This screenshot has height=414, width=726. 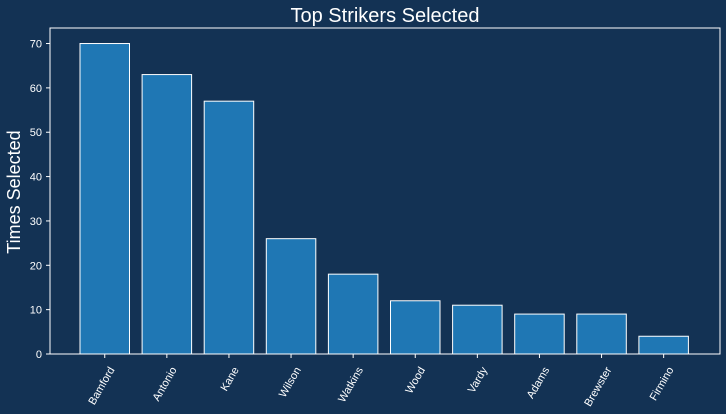 I want to click on y-tick-label: 30, so click(x=36, y=222).